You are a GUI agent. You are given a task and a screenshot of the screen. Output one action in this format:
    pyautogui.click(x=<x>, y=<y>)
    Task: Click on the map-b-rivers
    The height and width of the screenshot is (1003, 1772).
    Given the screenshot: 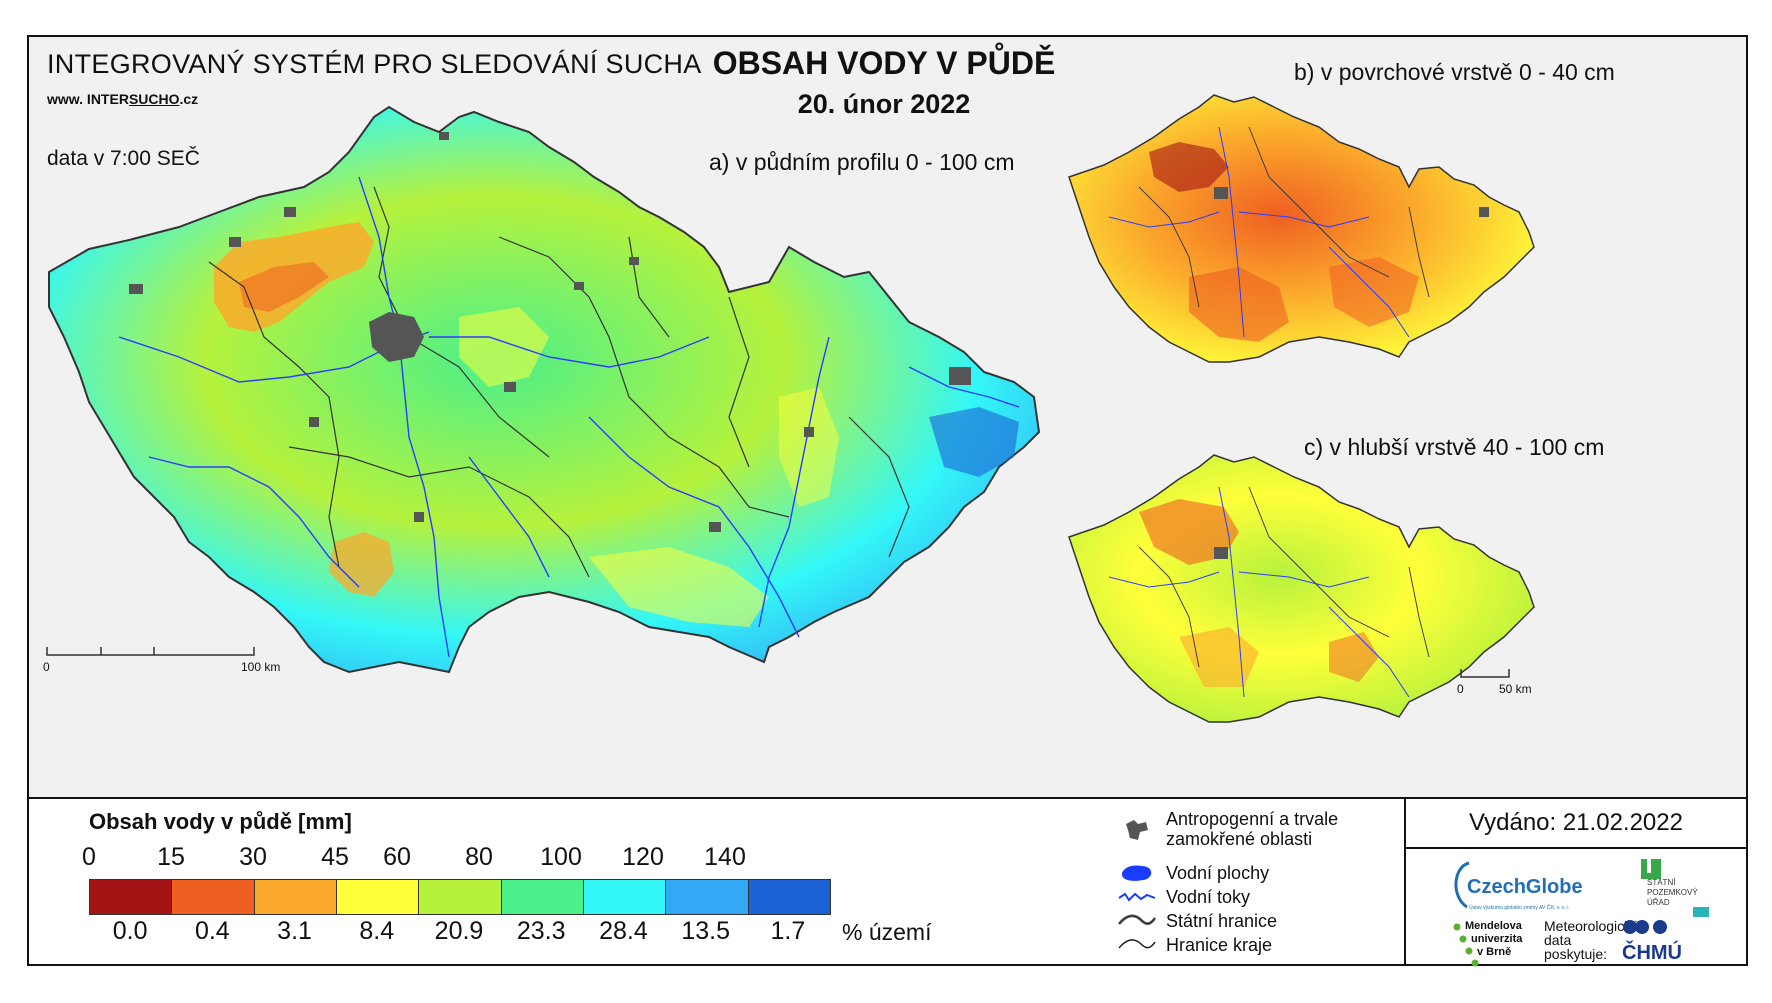 What is the action you would take?
    pyautogui.click(x=1259, y=232)
    